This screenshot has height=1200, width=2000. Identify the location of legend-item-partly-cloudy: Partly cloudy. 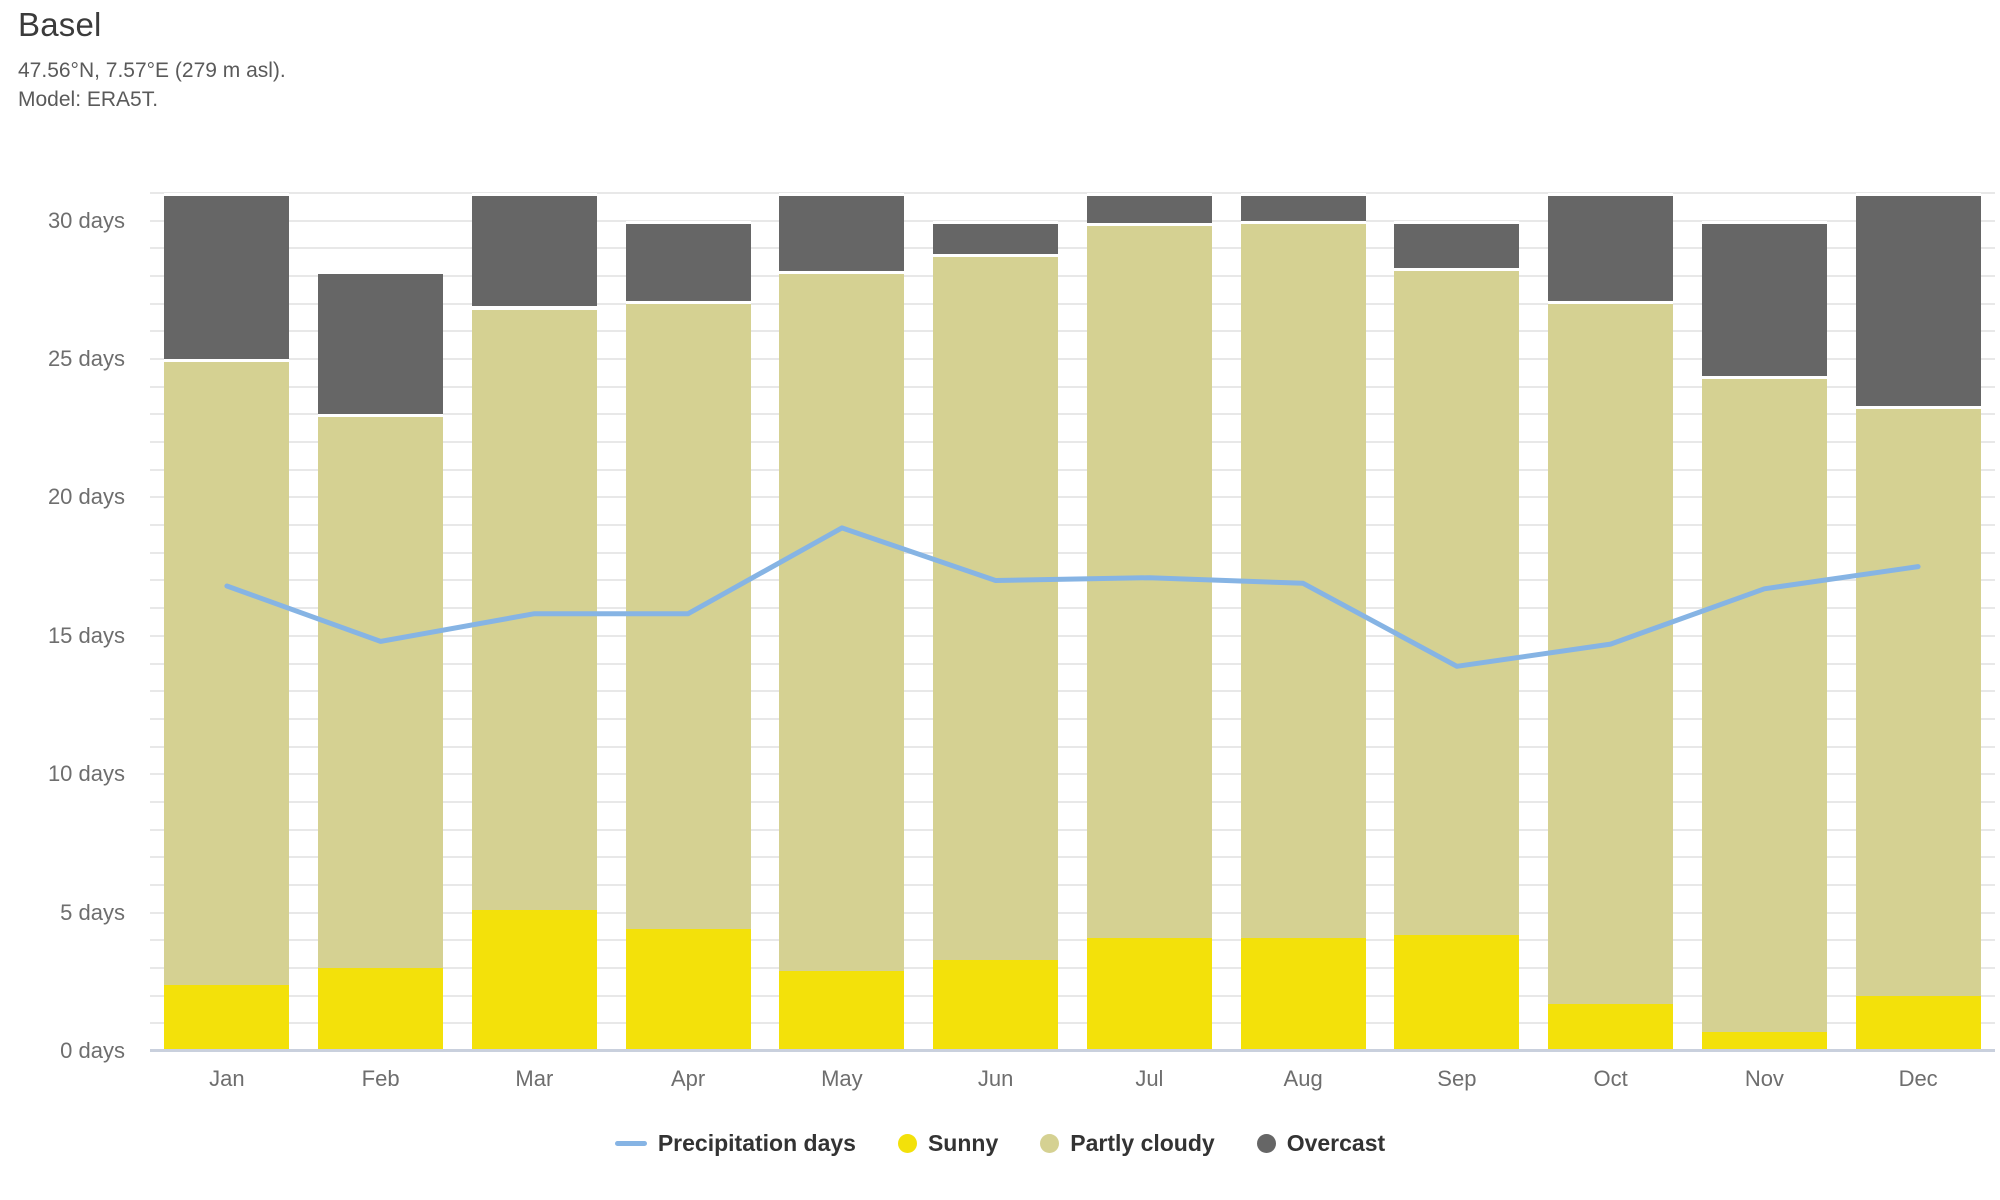
(1127, 1143).